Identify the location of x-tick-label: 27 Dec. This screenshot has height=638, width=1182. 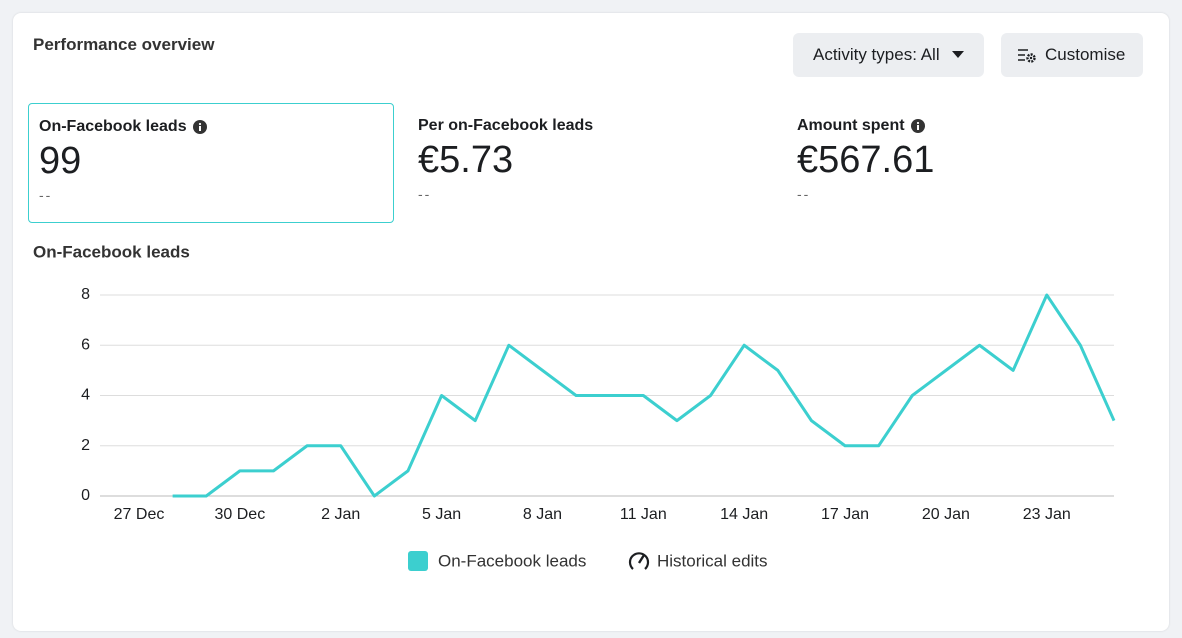
(139, 514).